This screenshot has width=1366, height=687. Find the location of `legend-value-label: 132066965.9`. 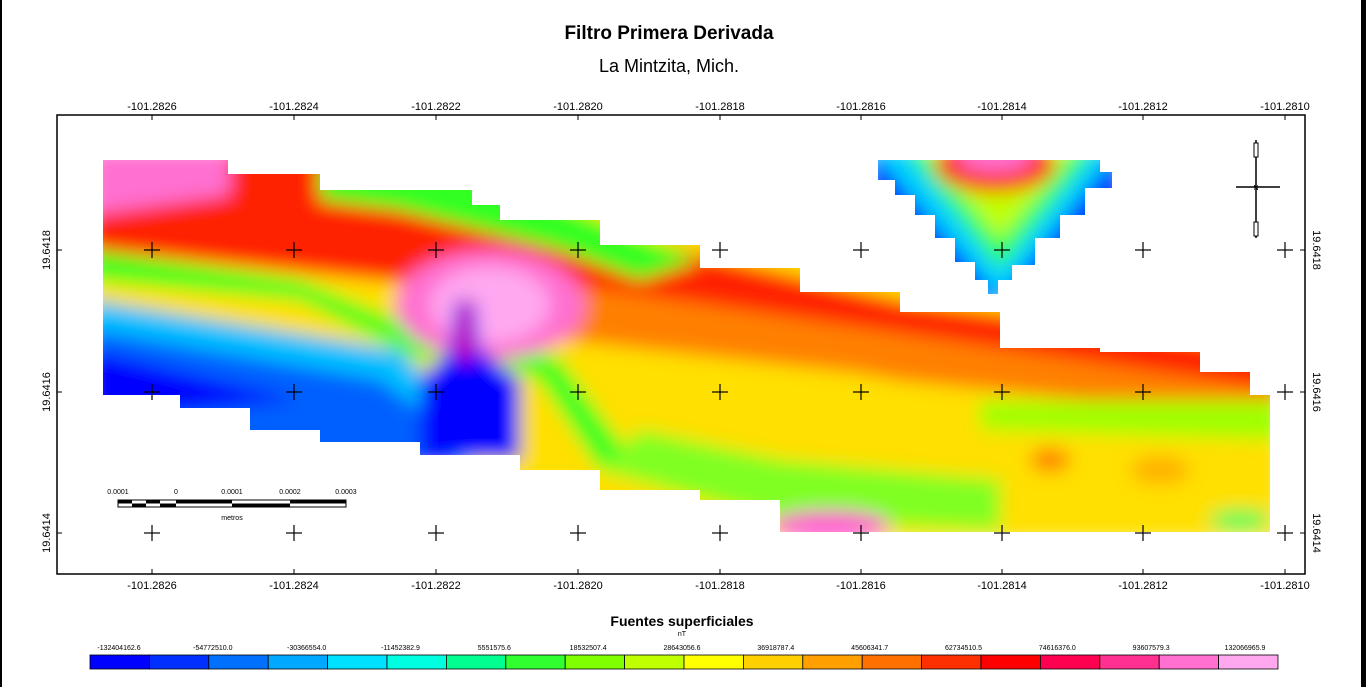

legend-value-label: 132066965.9 is located at coordinates (1245, 648).